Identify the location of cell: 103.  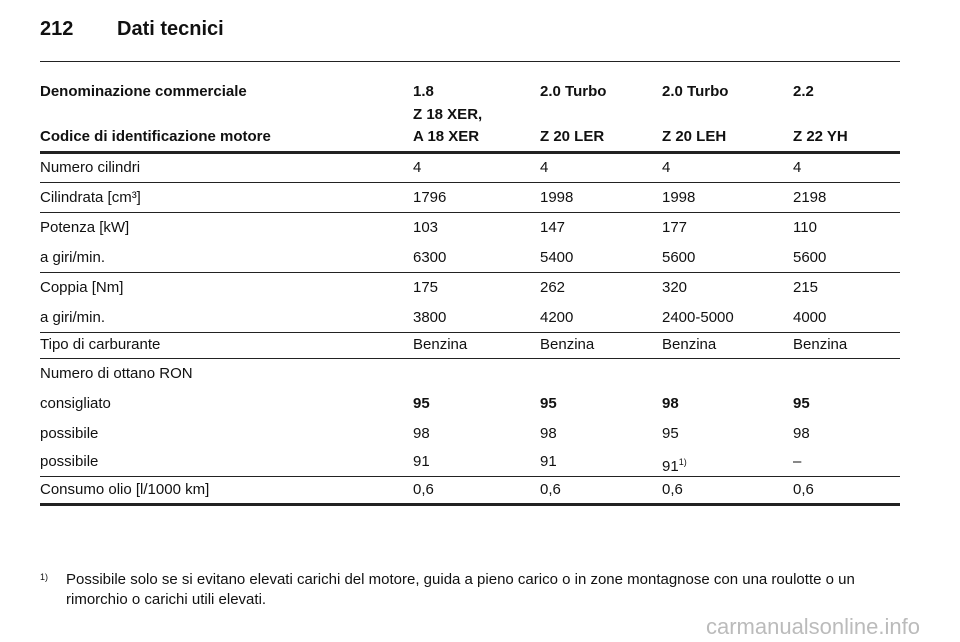
(426, 227).